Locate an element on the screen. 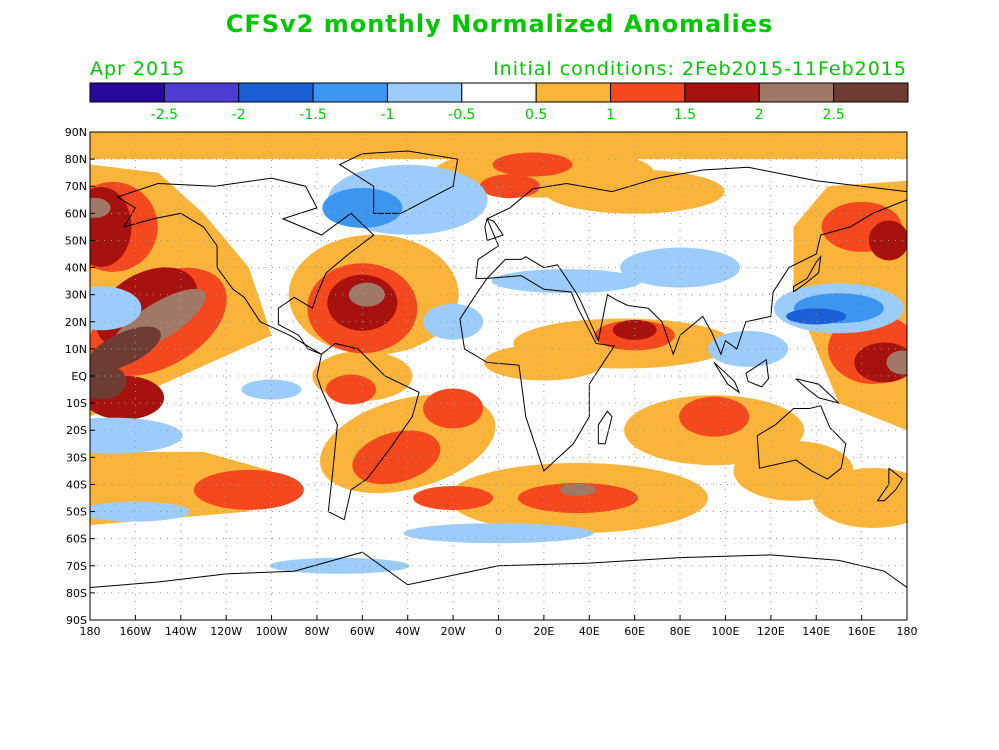  colorbar-tick-label: 0.5 is located at coordinates (536, 115).